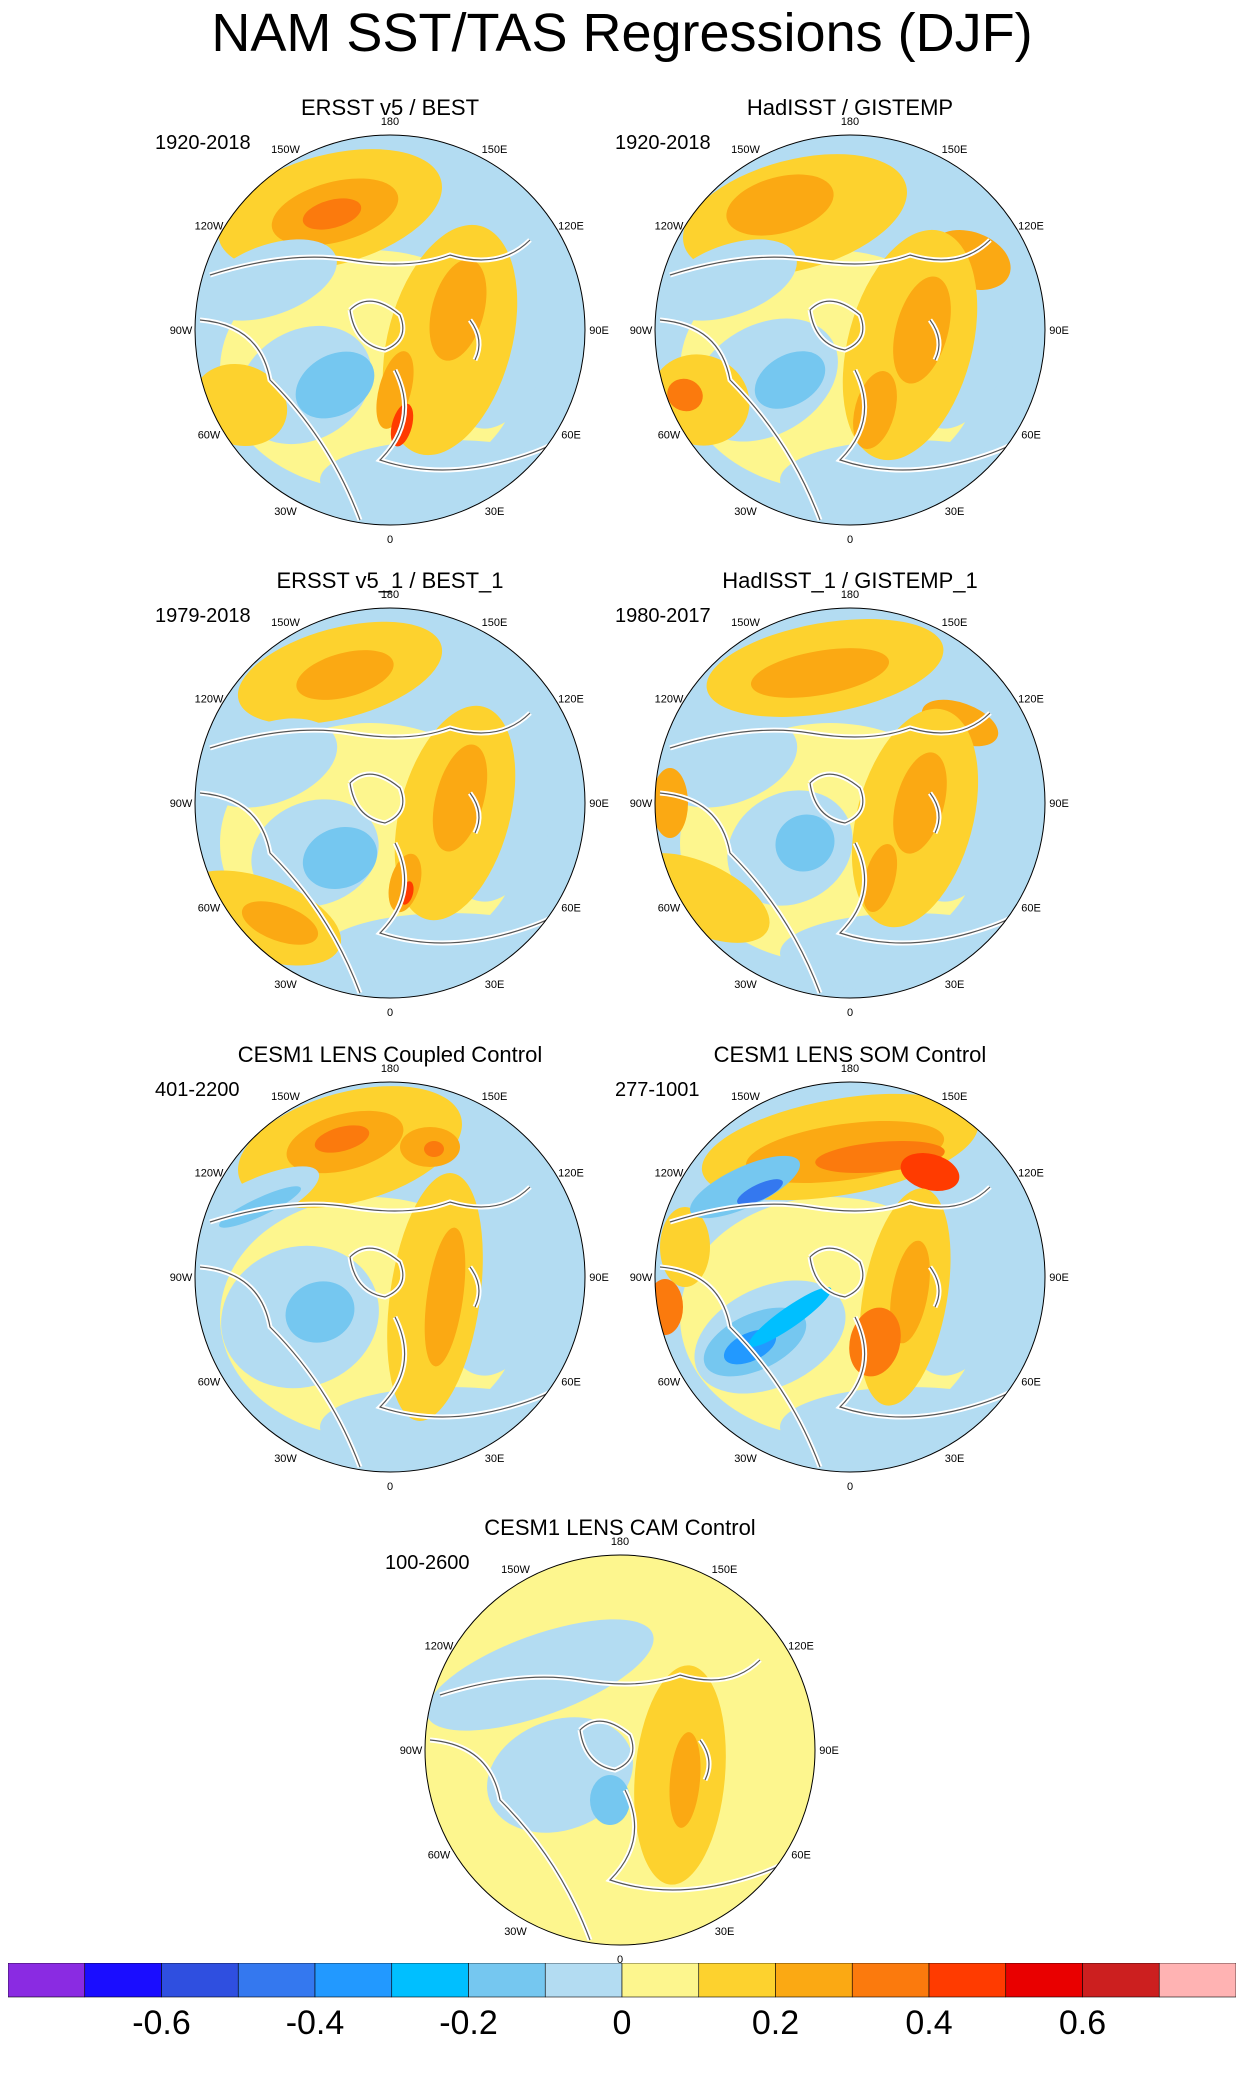 This screenshot has height=2082, width=1244. Describe the element at coordinates (203, 143) in the screenshot. I see `panel-period: 1920-2018` at that location.